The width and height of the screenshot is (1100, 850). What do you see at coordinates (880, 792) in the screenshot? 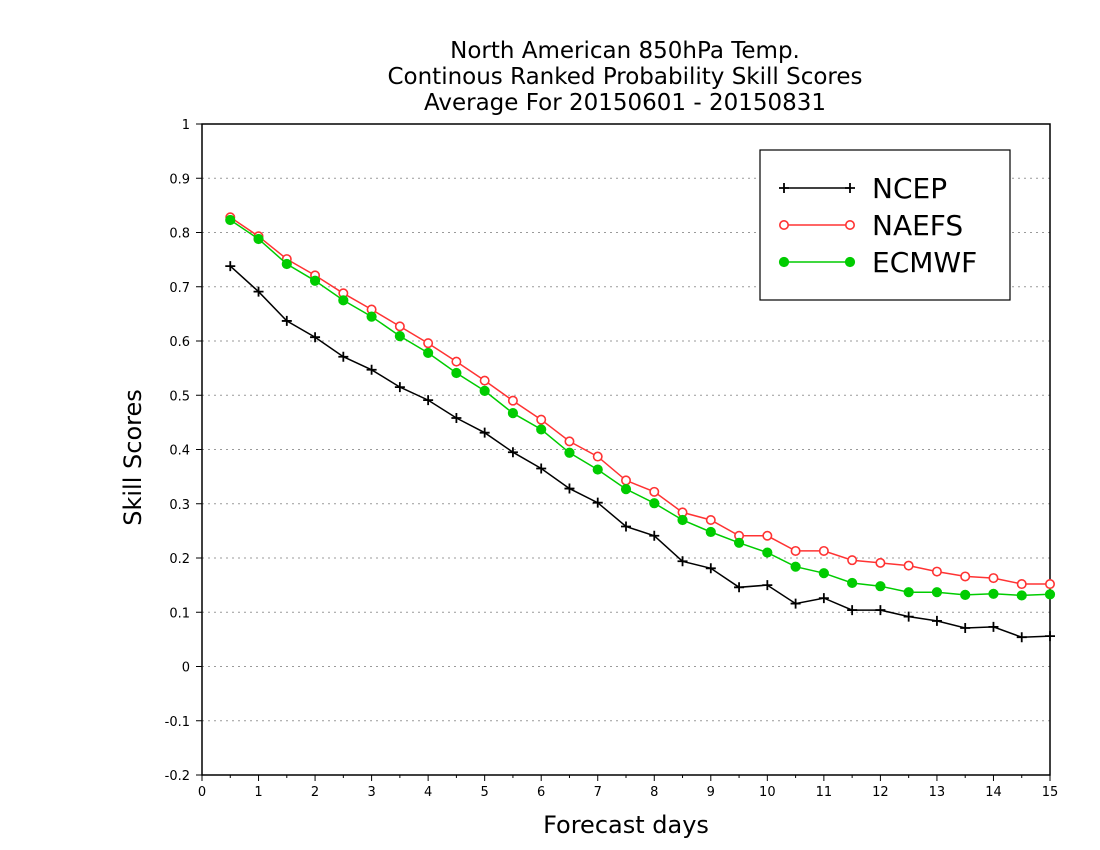
I see `x-tick-label: 12` at bounding box center [880, 792].